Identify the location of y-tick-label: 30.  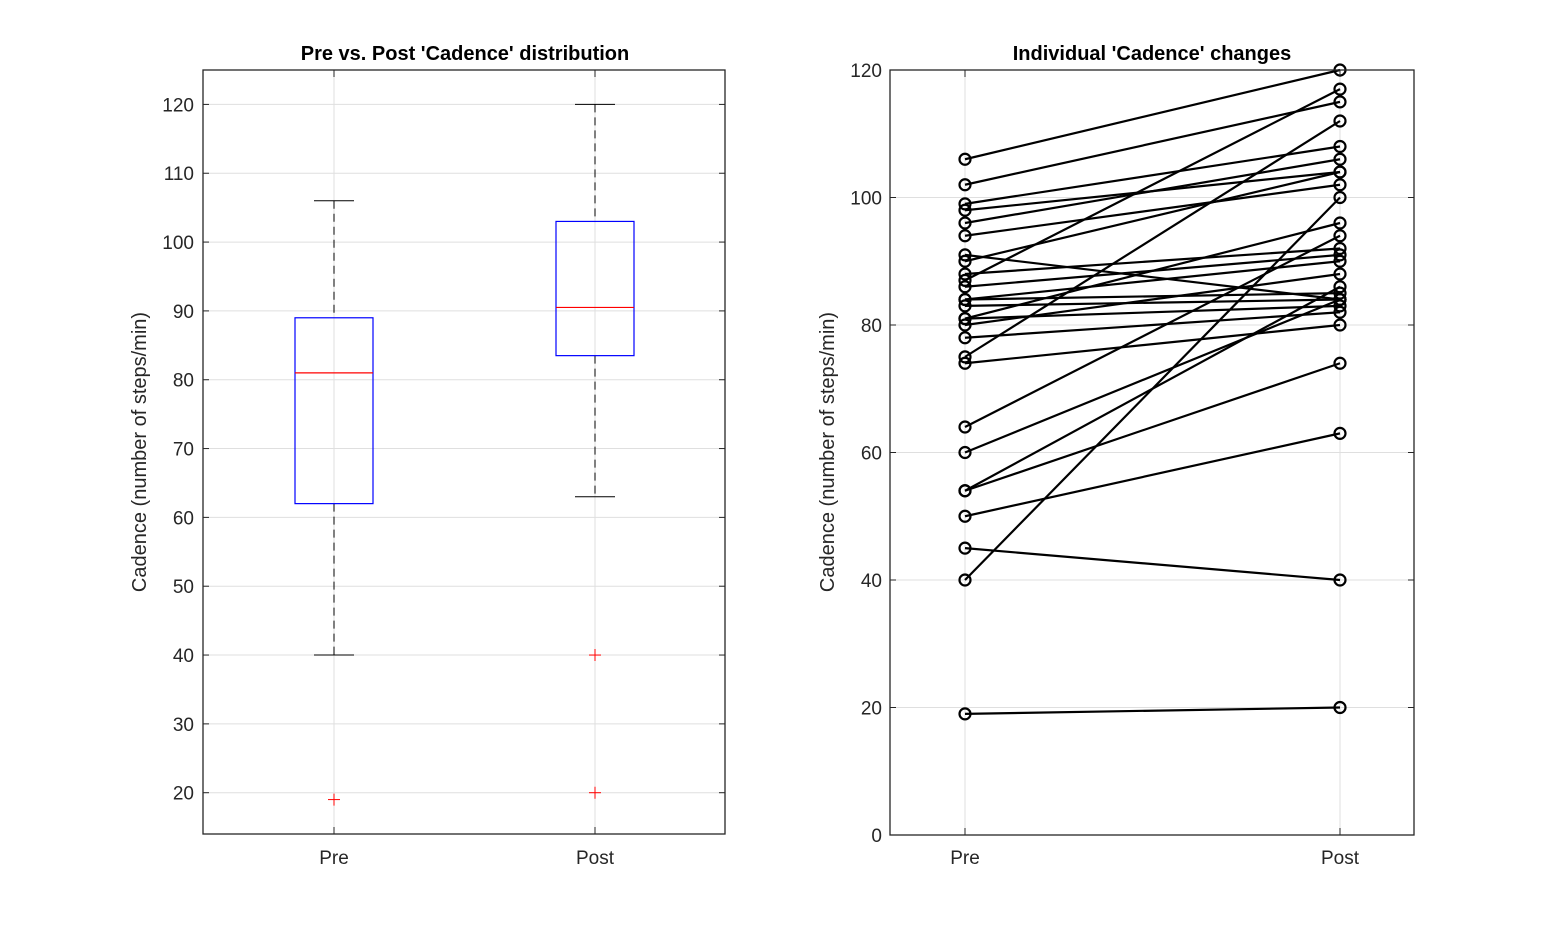
(183, 725).